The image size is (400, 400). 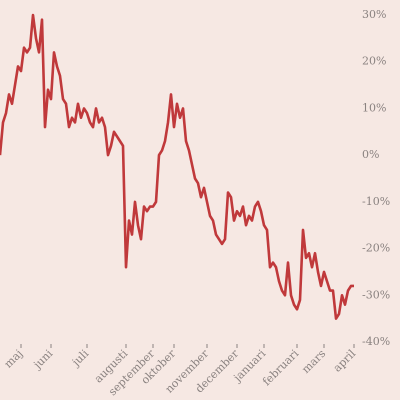 What do you see at coordinates (374, 14) in the screenshot?
I see `y-tick-label: 30%` at bounding box center [374, 14].